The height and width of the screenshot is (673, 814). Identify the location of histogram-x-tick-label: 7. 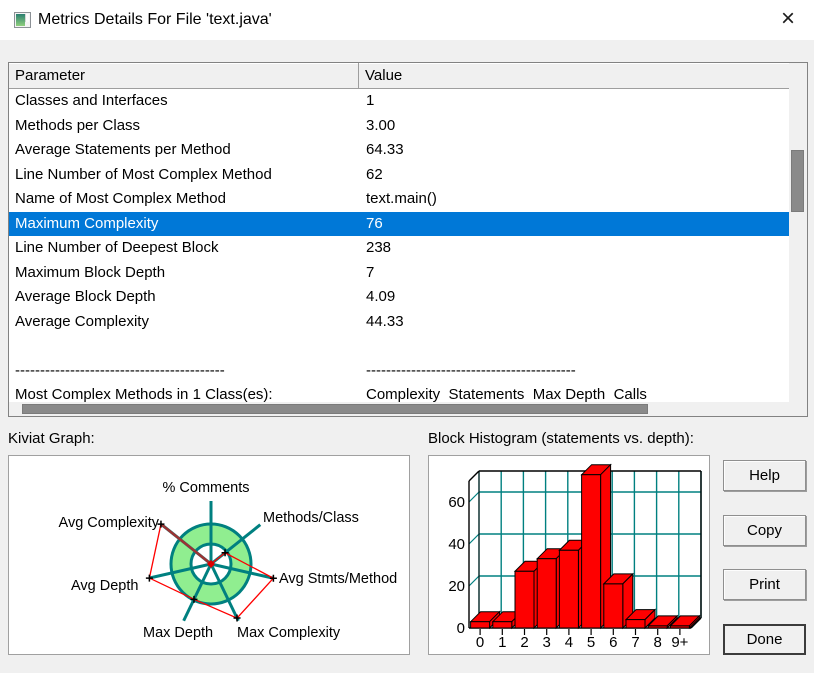
(635, 642).